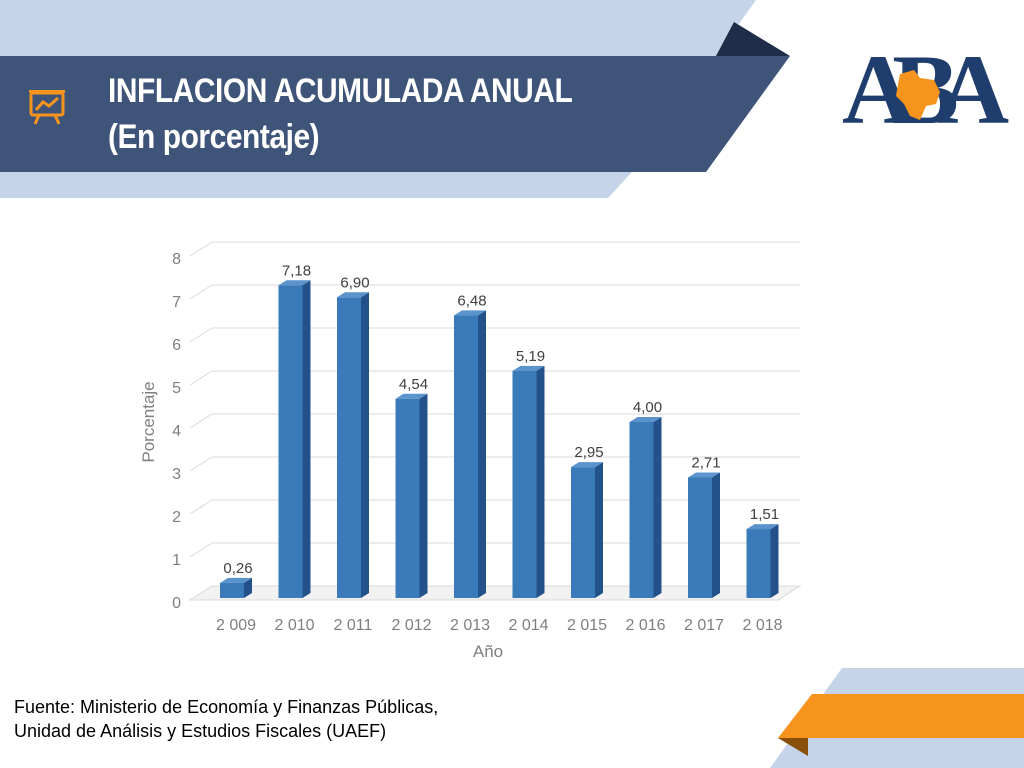 The height and width of the screenshot is (768, 1024). I want to click on y-tick-label: 3, so click(176, 474).